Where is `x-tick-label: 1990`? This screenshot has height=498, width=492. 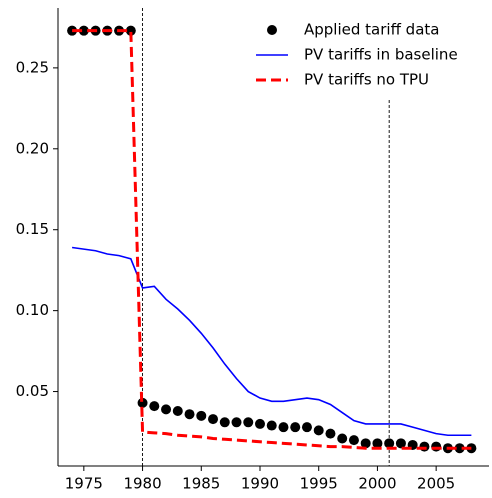
x-tick-label: 1990 is located at coordinates (260, 484).